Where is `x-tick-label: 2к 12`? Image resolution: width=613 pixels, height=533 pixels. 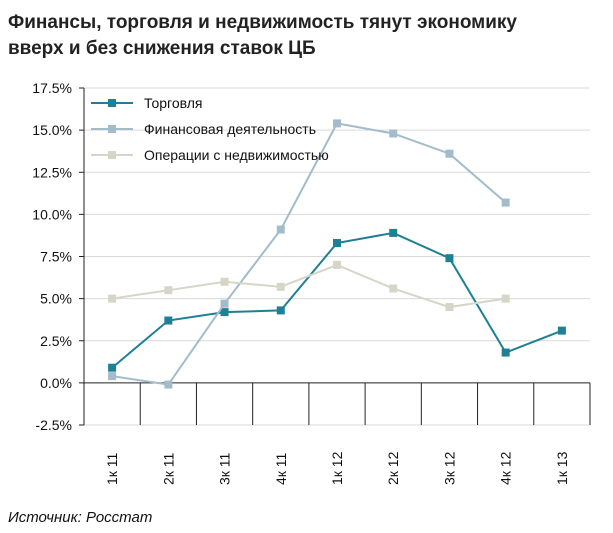 x-tick-label: 2к 12 is located at coordinates (393, 468).